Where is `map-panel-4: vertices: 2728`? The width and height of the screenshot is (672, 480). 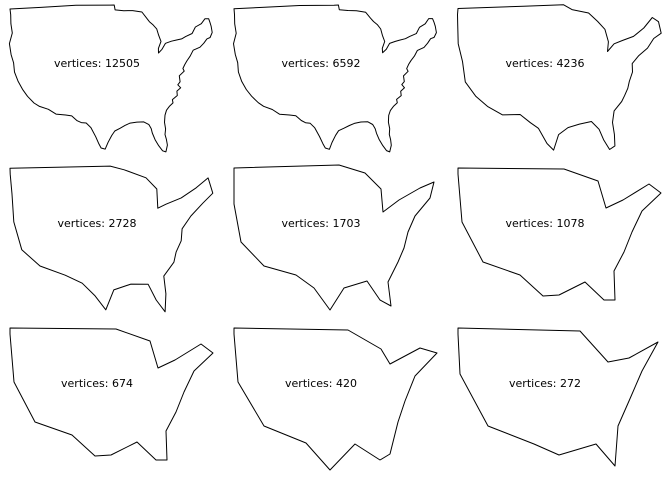
map-panel-4: vertices: 2728 is located at coordinates (112, 240).